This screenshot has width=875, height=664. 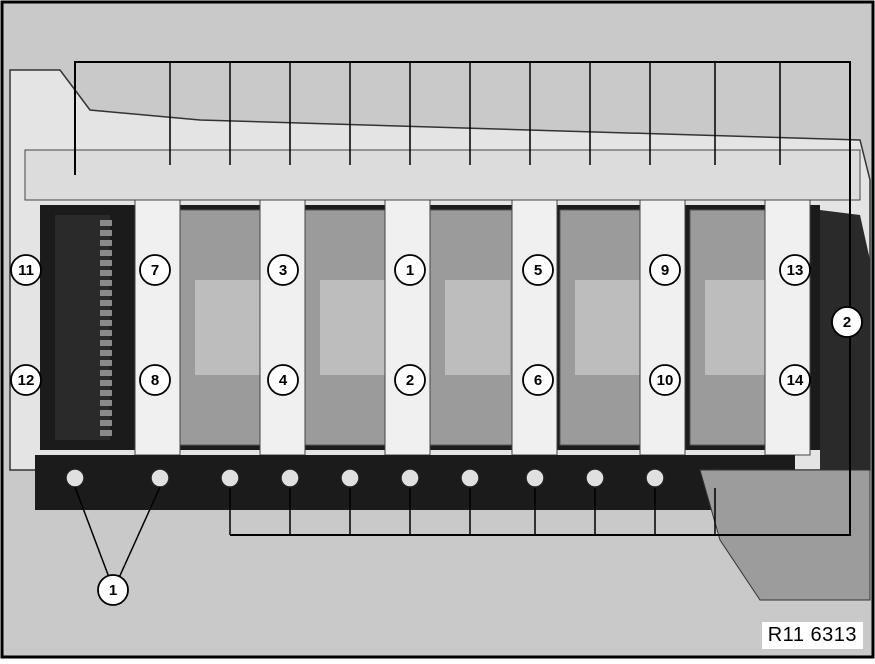 I want to click on callout-number: 9, so click(x=665, y=270).